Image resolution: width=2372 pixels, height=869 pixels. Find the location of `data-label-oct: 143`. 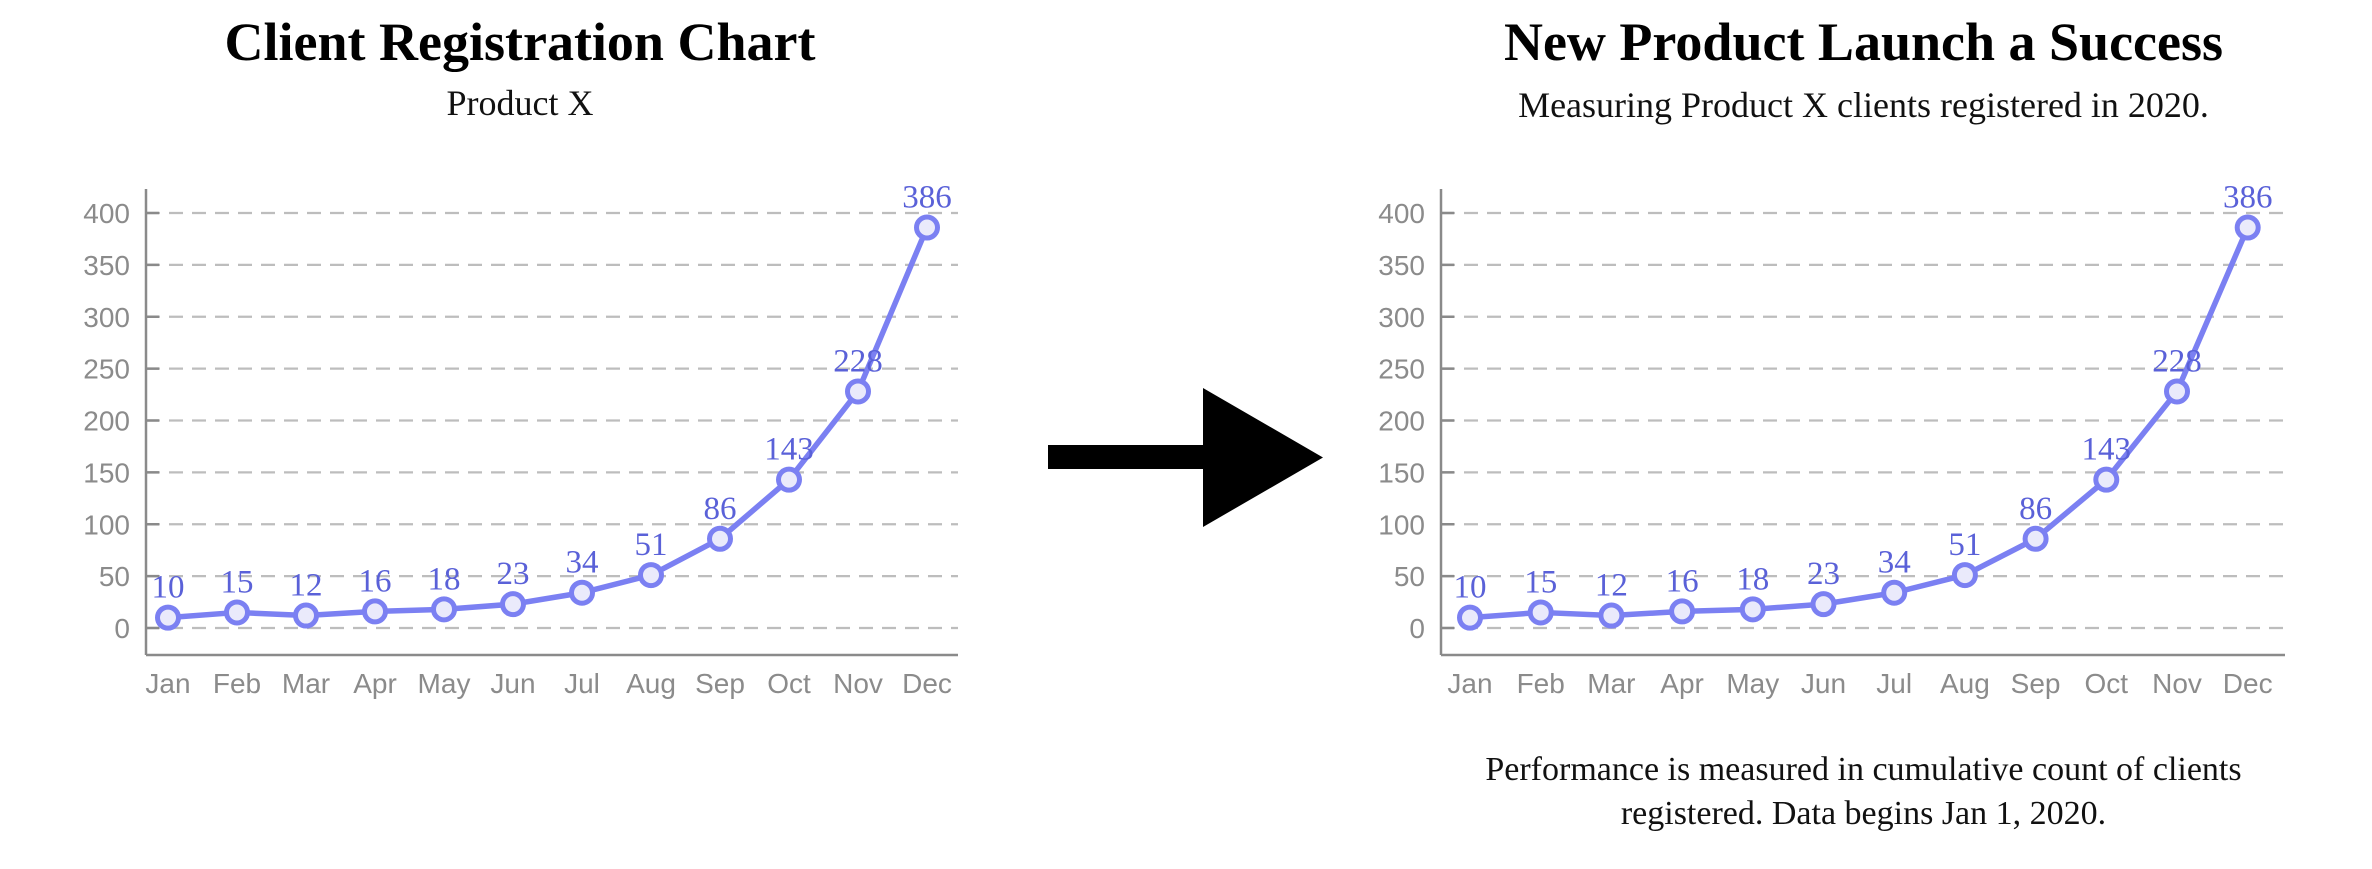

data-label-oct: 143 is located at coordinates (2107, 450).